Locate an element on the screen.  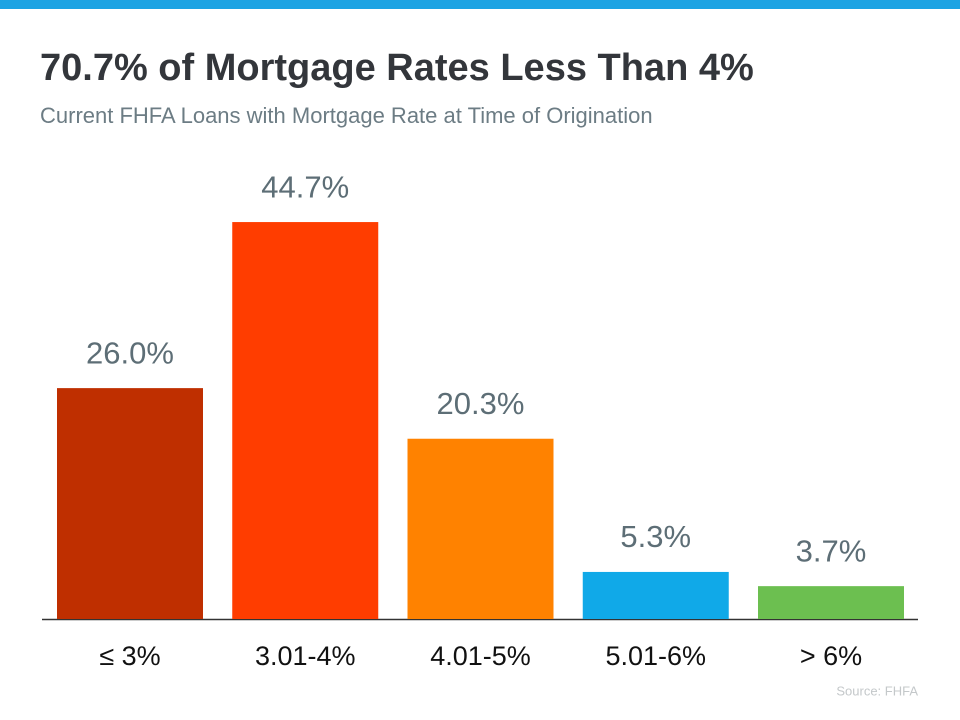
value-label: 26.0% is located at coordinates (130, 352).